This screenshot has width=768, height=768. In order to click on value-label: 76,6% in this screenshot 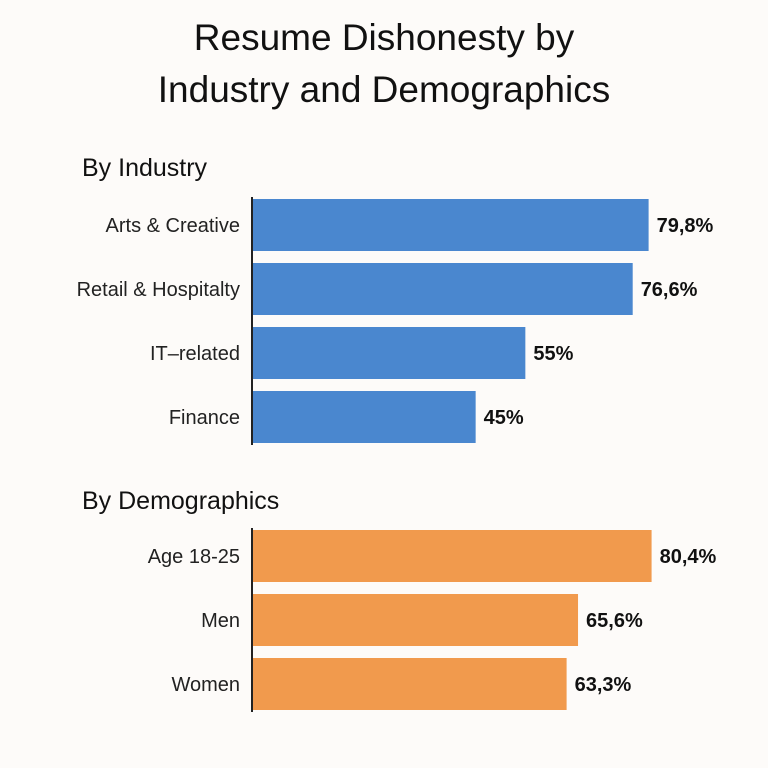, I will do `click(669, 290)`.